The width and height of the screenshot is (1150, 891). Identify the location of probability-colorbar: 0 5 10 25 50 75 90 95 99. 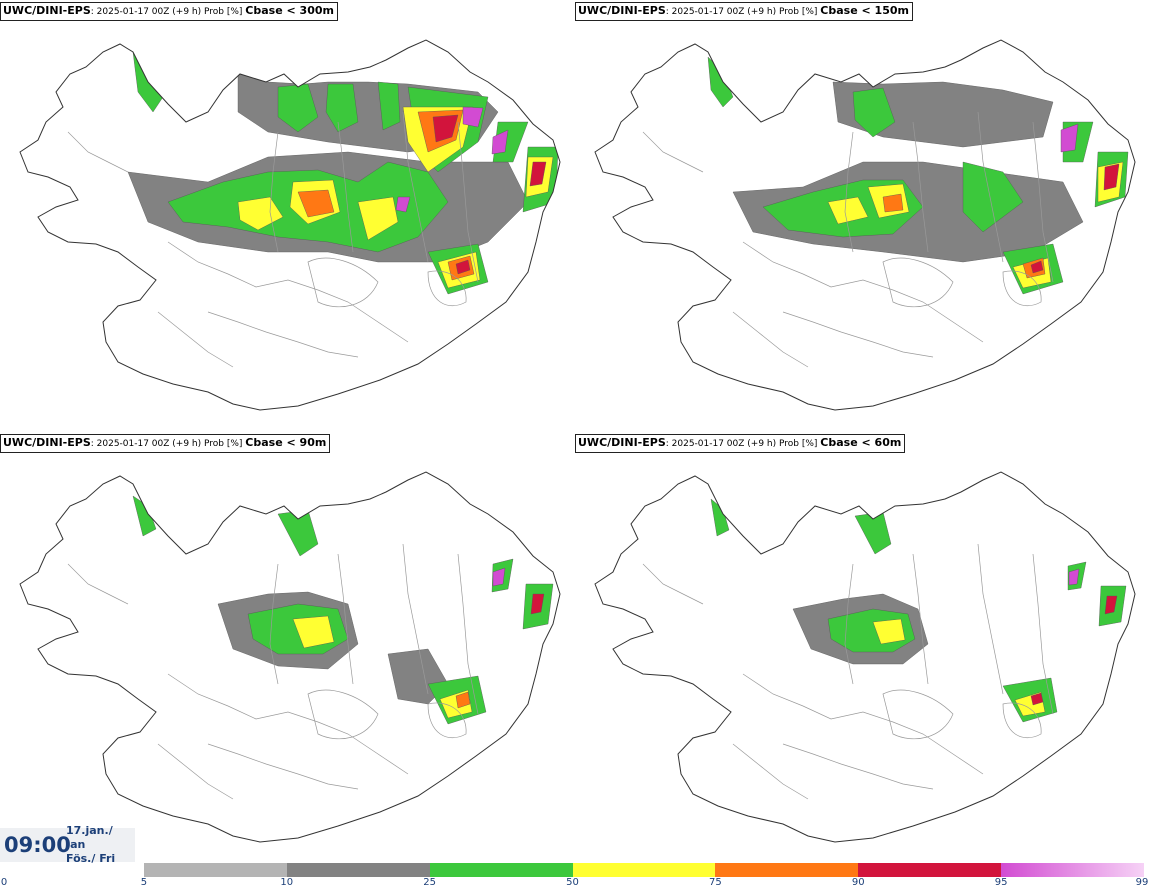
(575, 877).